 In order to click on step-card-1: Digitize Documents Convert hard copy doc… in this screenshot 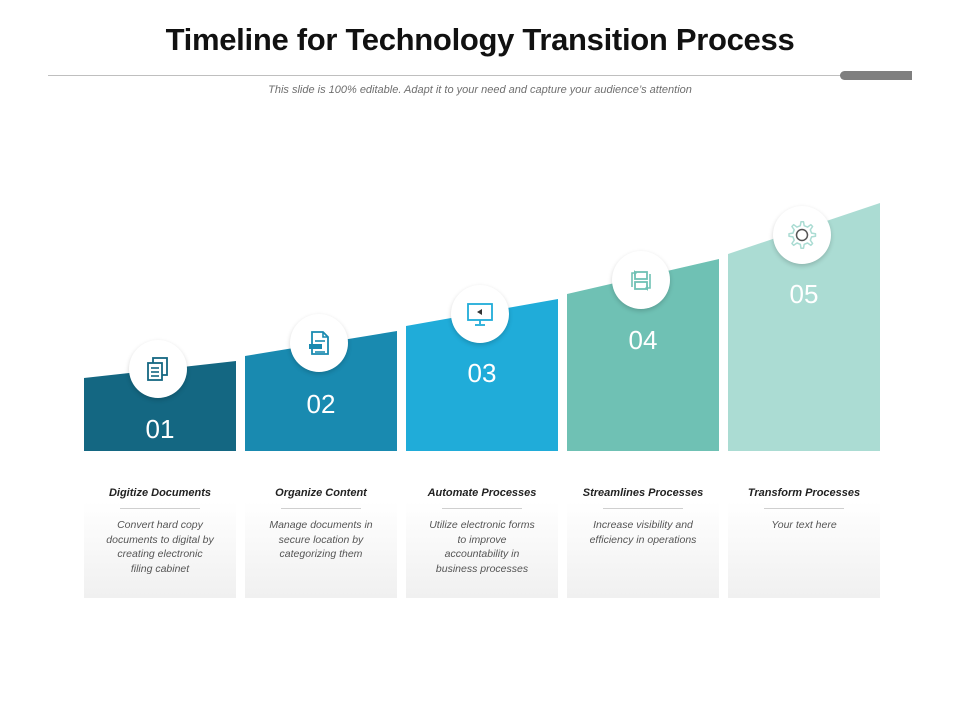, I will do `click(160, 534)`.